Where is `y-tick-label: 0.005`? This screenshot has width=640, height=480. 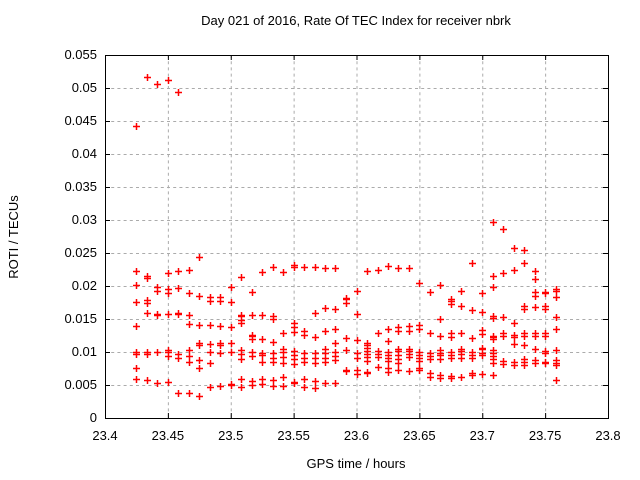
y-tick-label: 0.005 is located at coordinates (80, 384).